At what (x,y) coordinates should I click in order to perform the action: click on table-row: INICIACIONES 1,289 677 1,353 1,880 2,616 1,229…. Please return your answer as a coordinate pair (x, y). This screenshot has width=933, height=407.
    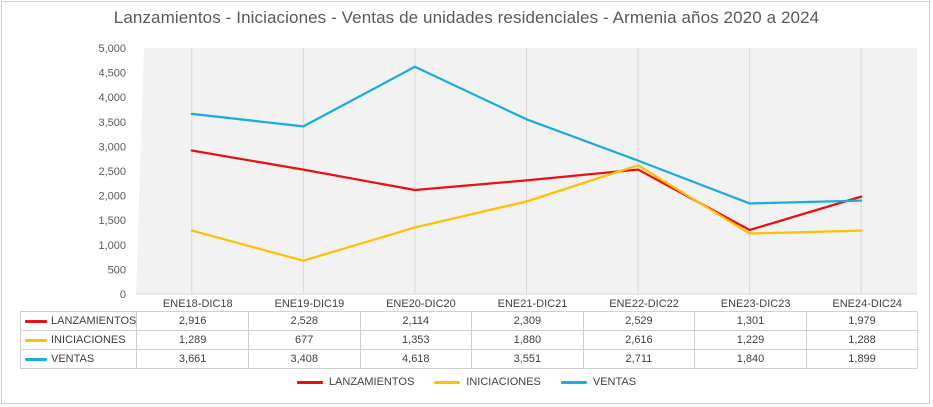
    Looking at the image, I should click on (469, 340).